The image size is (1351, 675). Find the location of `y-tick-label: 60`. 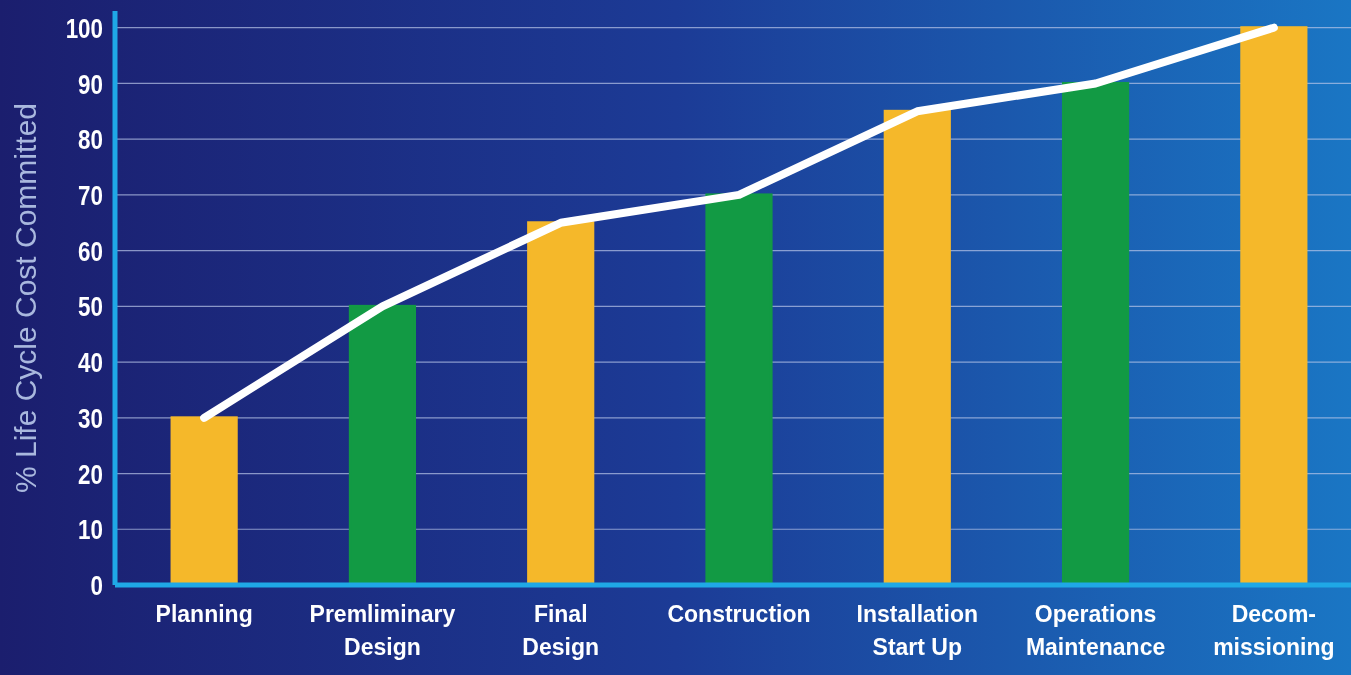

y-tick-label: 60 is located at coordinates (90, 251).